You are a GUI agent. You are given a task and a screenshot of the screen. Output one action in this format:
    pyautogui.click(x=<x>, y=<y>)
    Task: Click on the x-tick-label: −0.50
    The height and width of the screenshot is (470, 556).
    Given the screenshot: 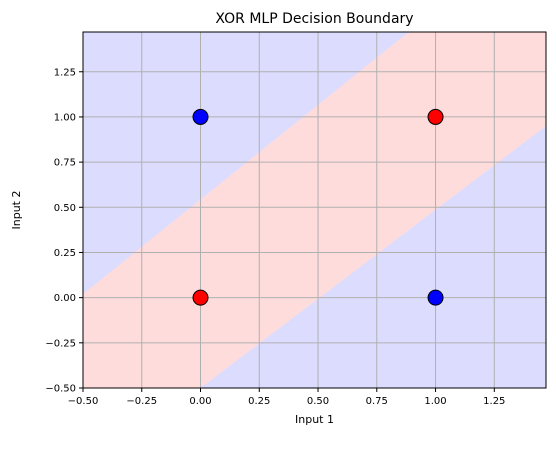 What is the action you would take?
    pyautogui.click(x=83, y=401)
    